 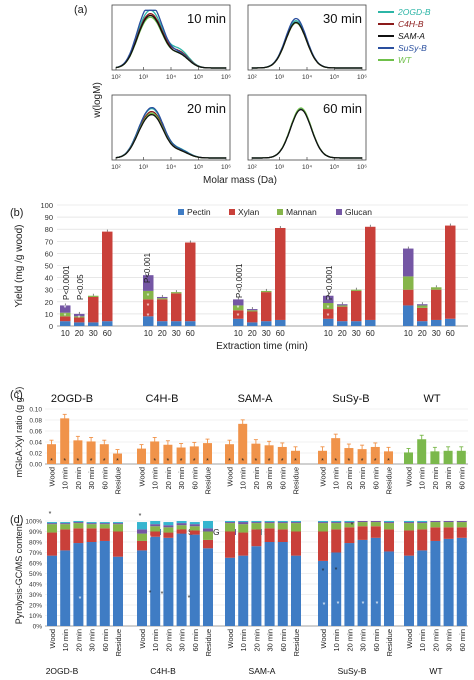 What do you see at coordinates (163, 671) in the screenshot?
I see `line-name-C4H-B: C4H-B` at bounding box center [163, 671].